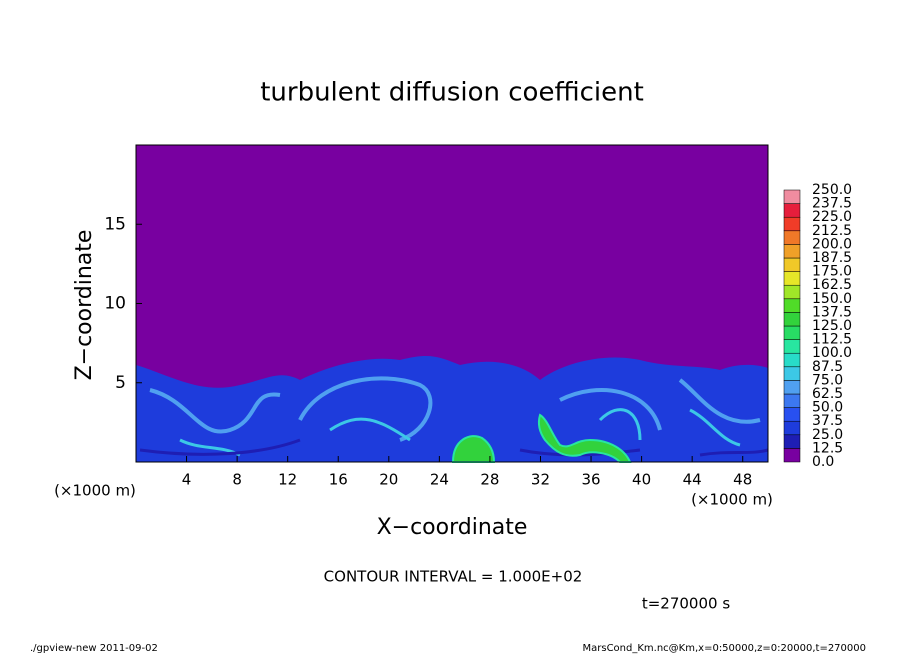  What do you see at coordinates (439, 480) in the screenshot?
I see `x-tick-label: 24` at bounding box center [439, 480].